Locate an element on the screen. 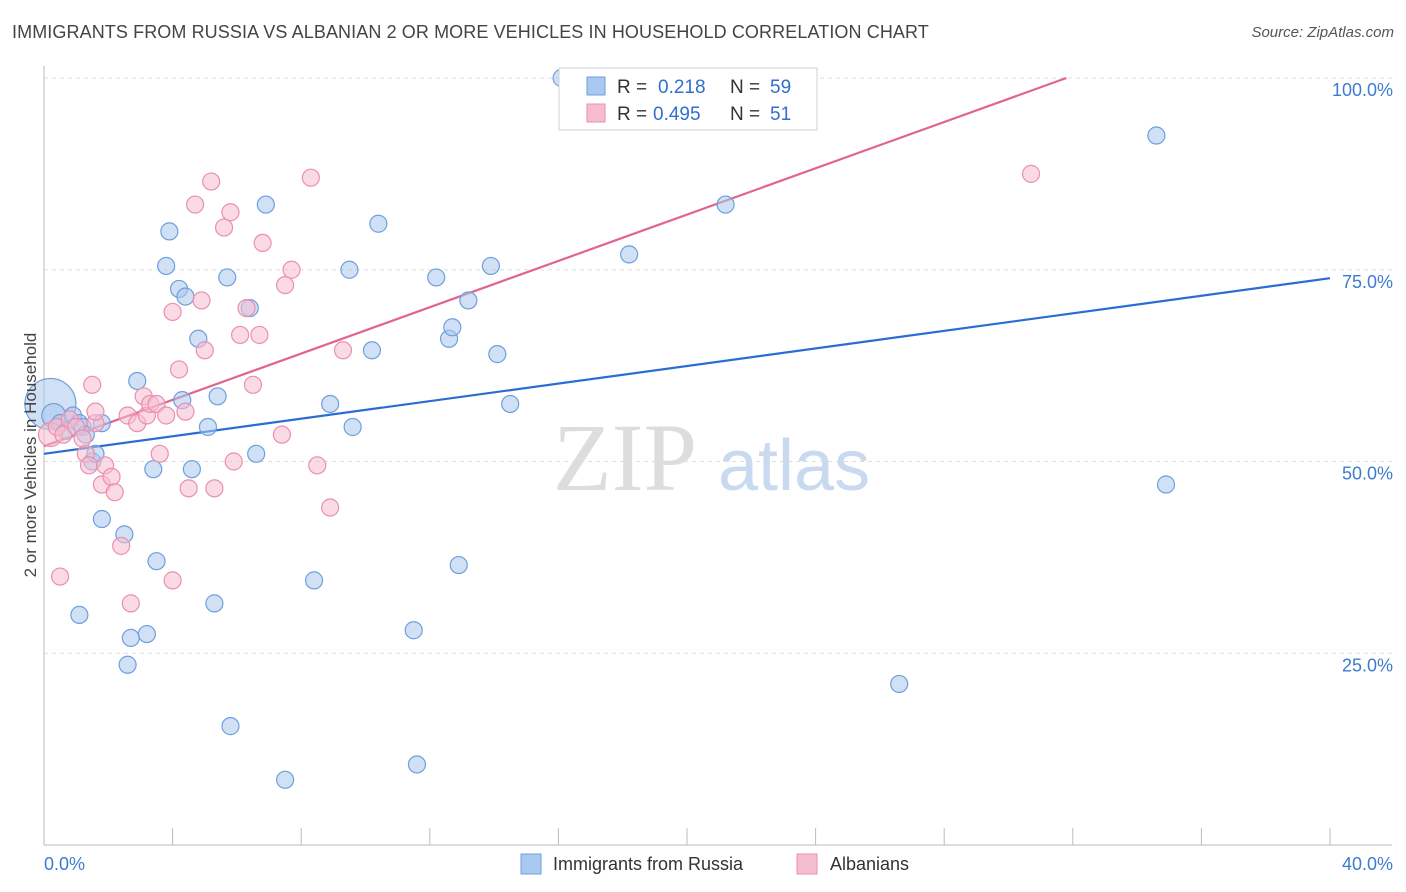  x-tick-labels: 0.0% 40.0% is located at coordinates (718, 864).